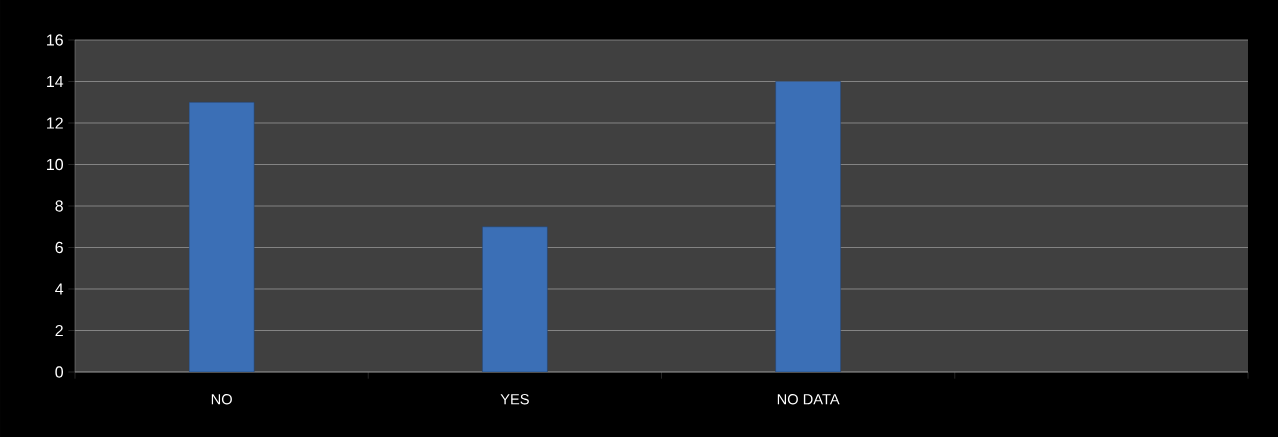 This screenshot has height=437, width=1278. Describe the element at coordinates (59, 330) in the screenshot. I see `y-tick-label: 2` at that location.